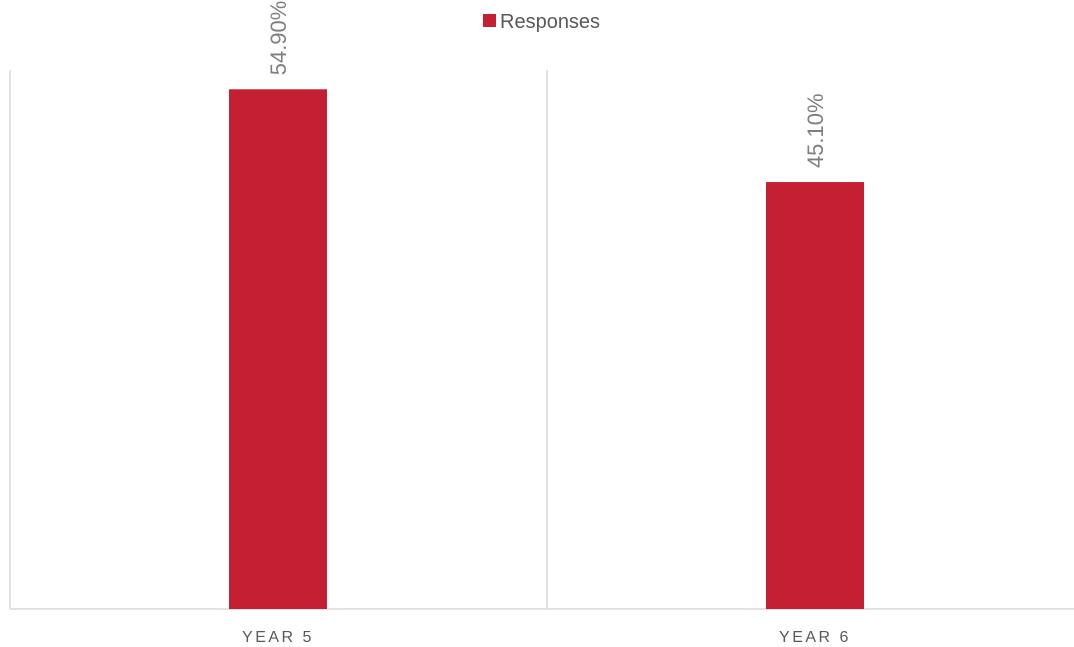 The height and width of the screenshot is (647, 1074). What do you see at coordinates (278, 637) in the screenshot?
I see `x-tick-label-year-5: YEAR 5` at bounding box center [278, 637].